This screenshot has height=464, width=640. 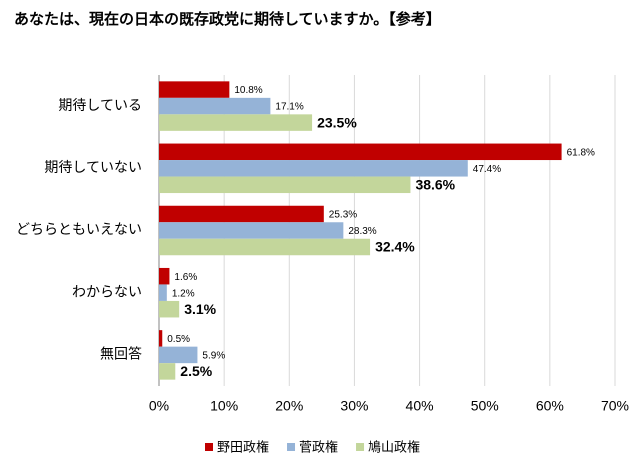 What do you see at coordinates (394, 446) in the screenshot?
I see `legend-label: 鳩山政権` at bounding box center [394, 446].